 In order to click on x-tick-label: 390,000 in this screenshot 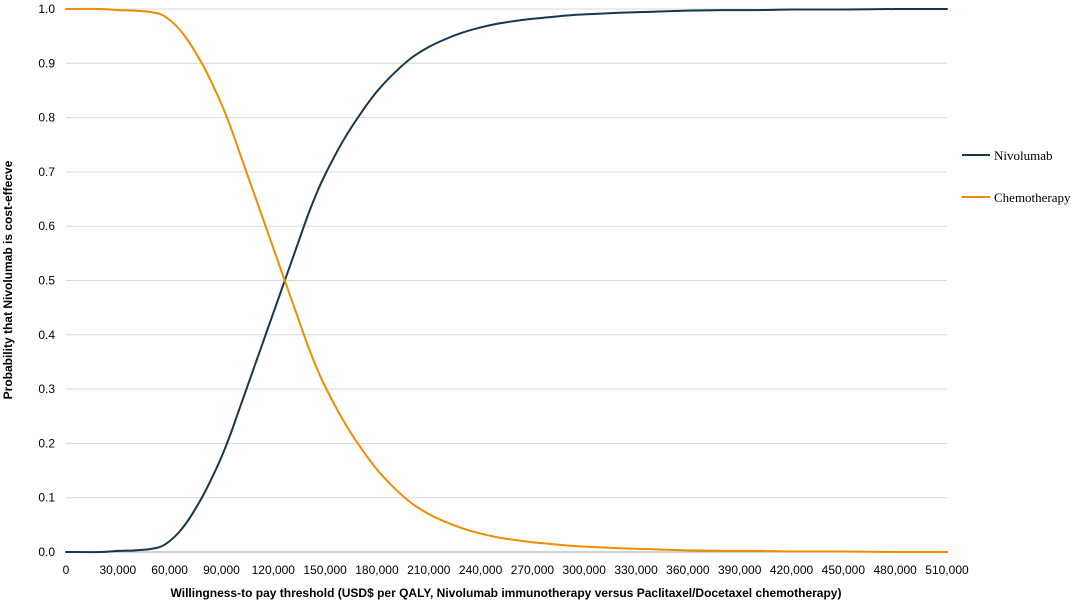, I will do `click(740, 570)`.